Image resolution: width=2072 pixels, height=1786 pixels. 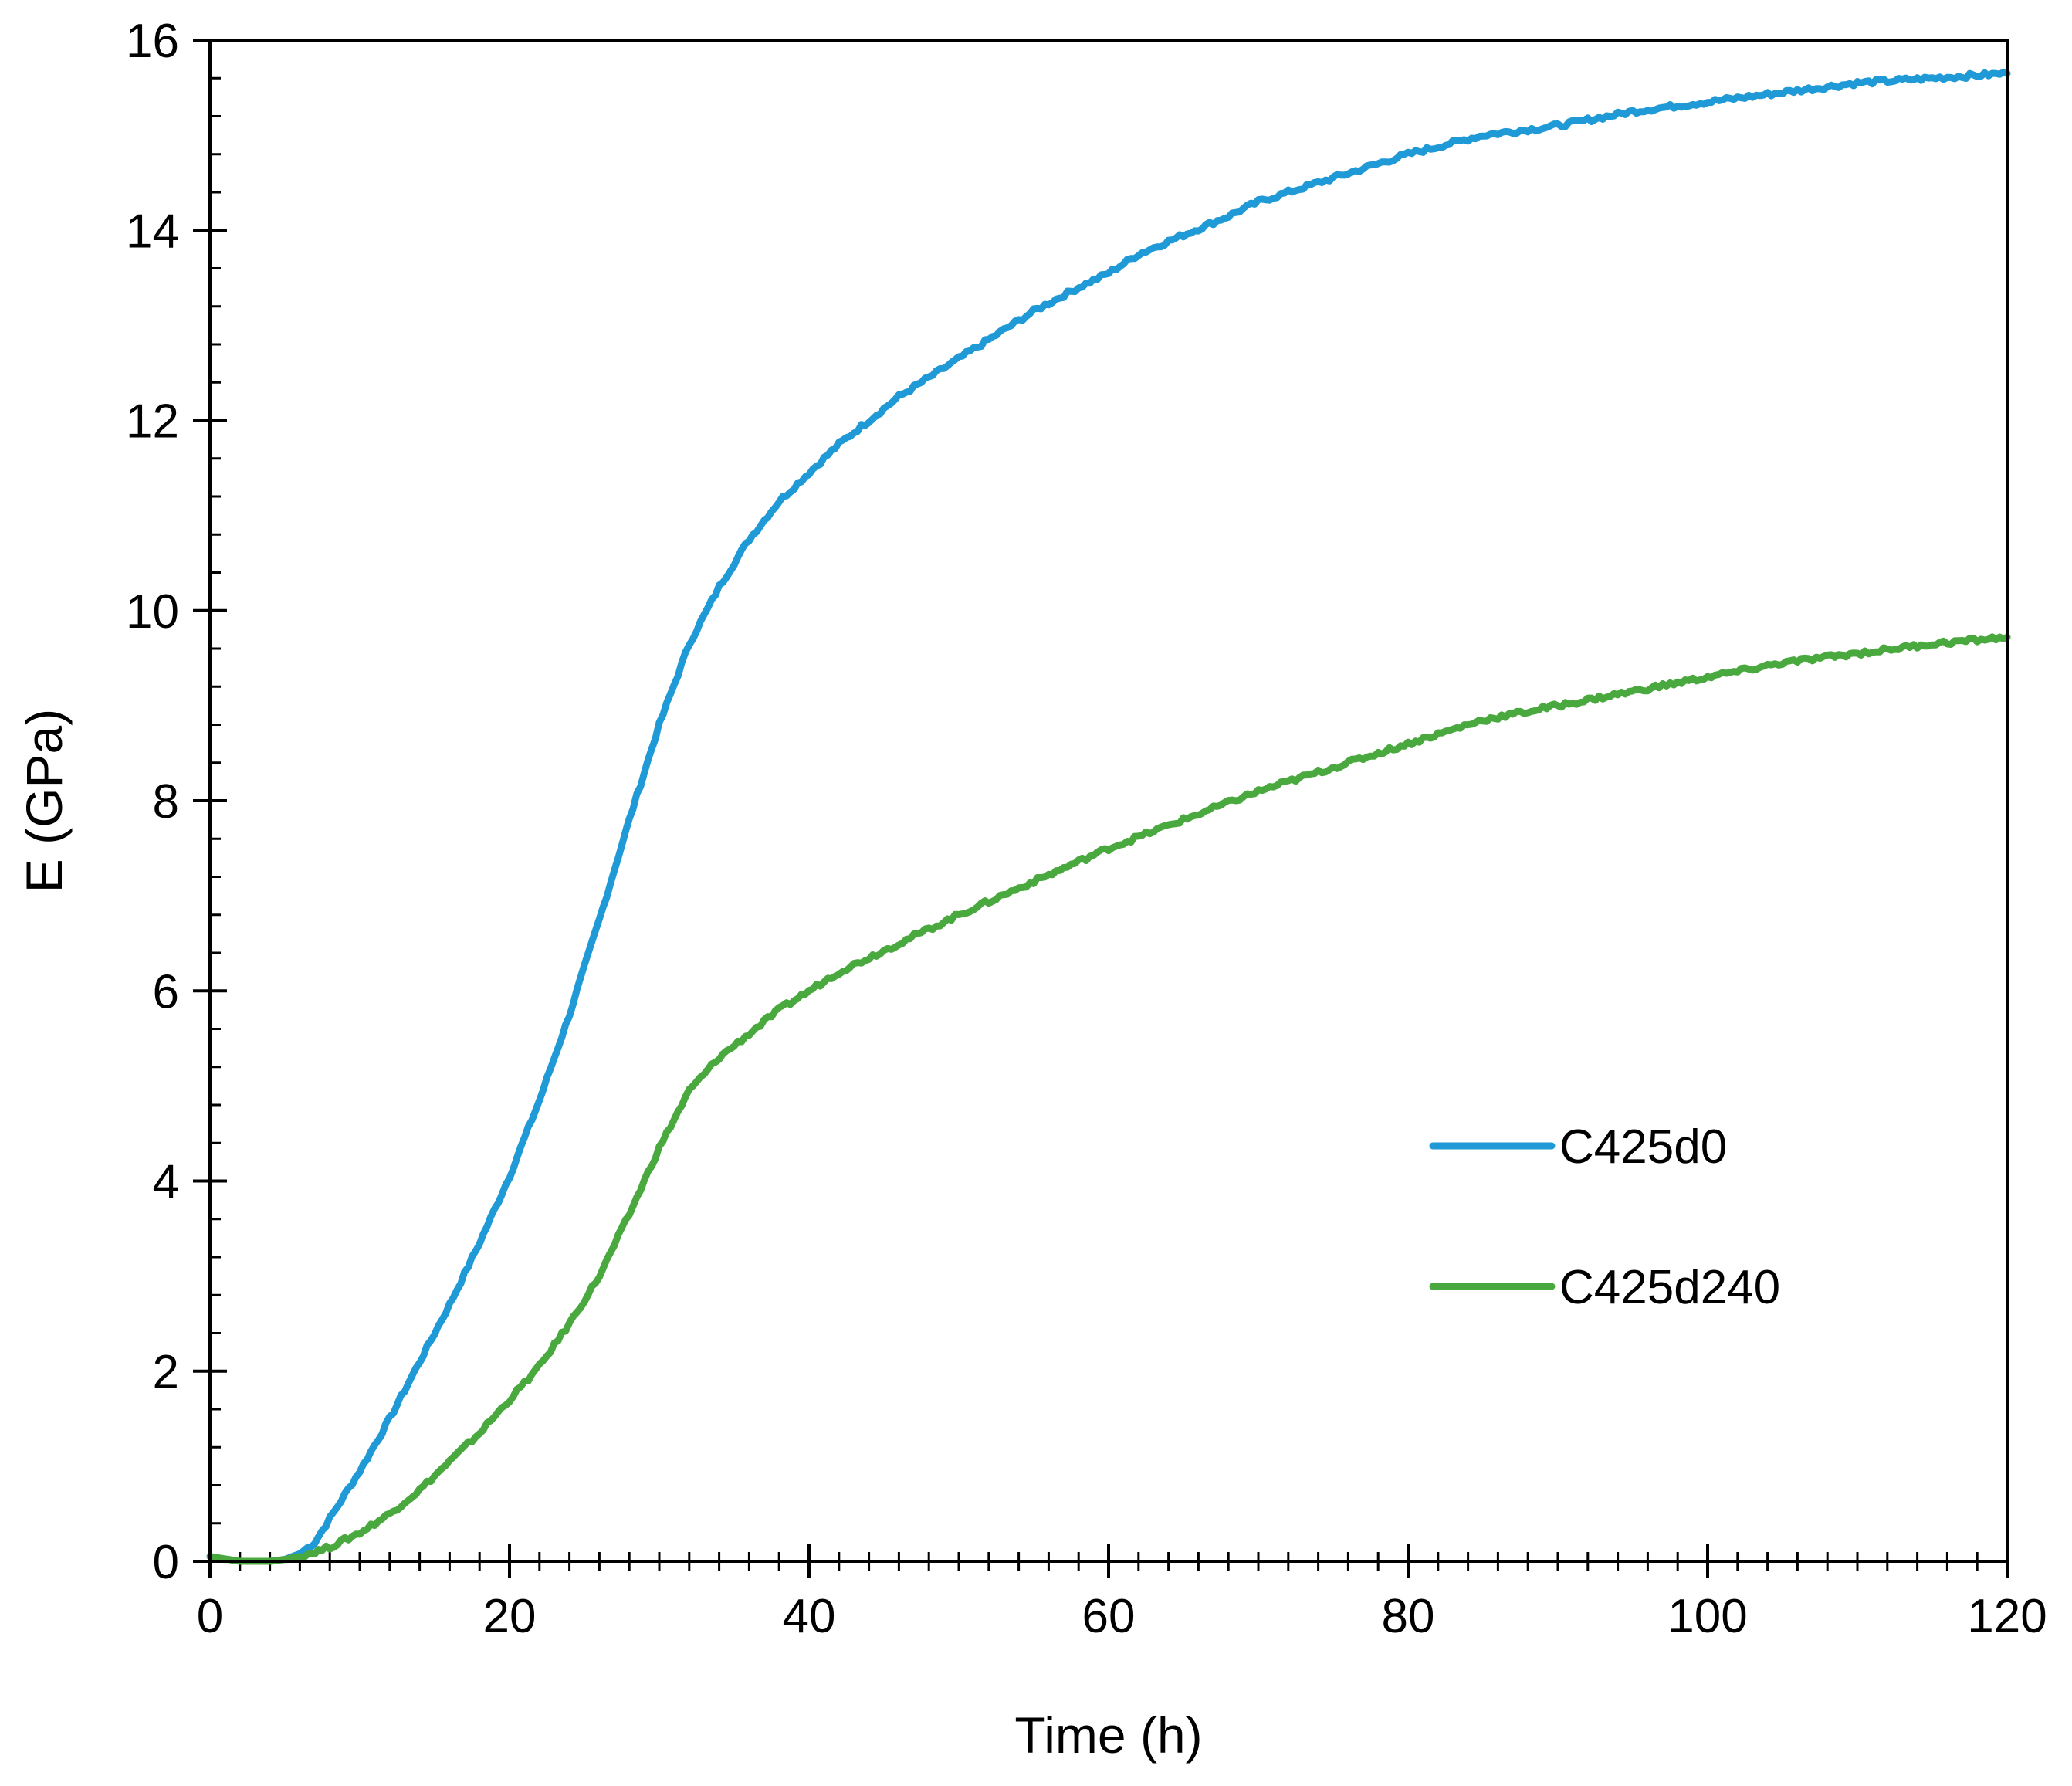 I want to click on y-tick-label: 14, so click(x=152, y=231).